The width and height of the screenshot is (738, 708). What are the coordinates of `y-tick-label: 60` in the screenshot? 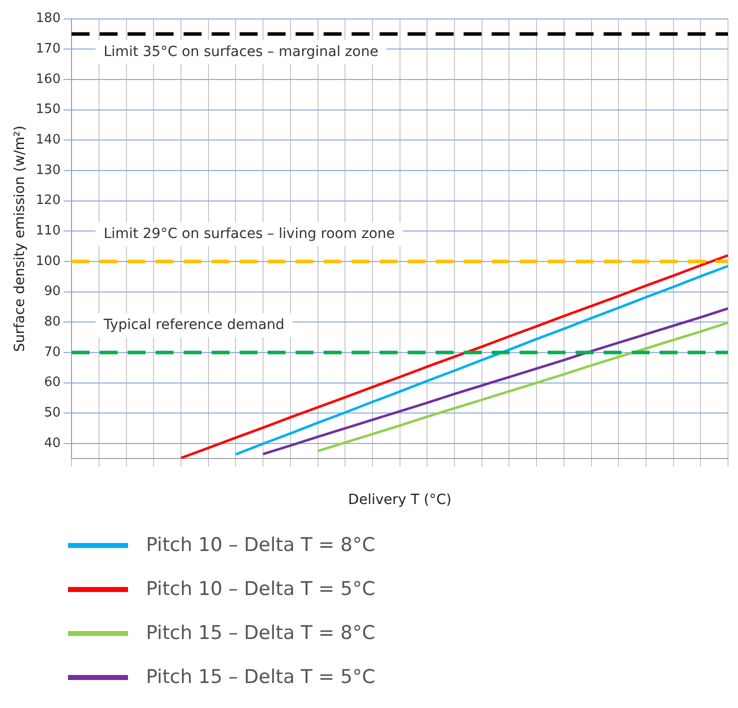 It's located at (52, 382).